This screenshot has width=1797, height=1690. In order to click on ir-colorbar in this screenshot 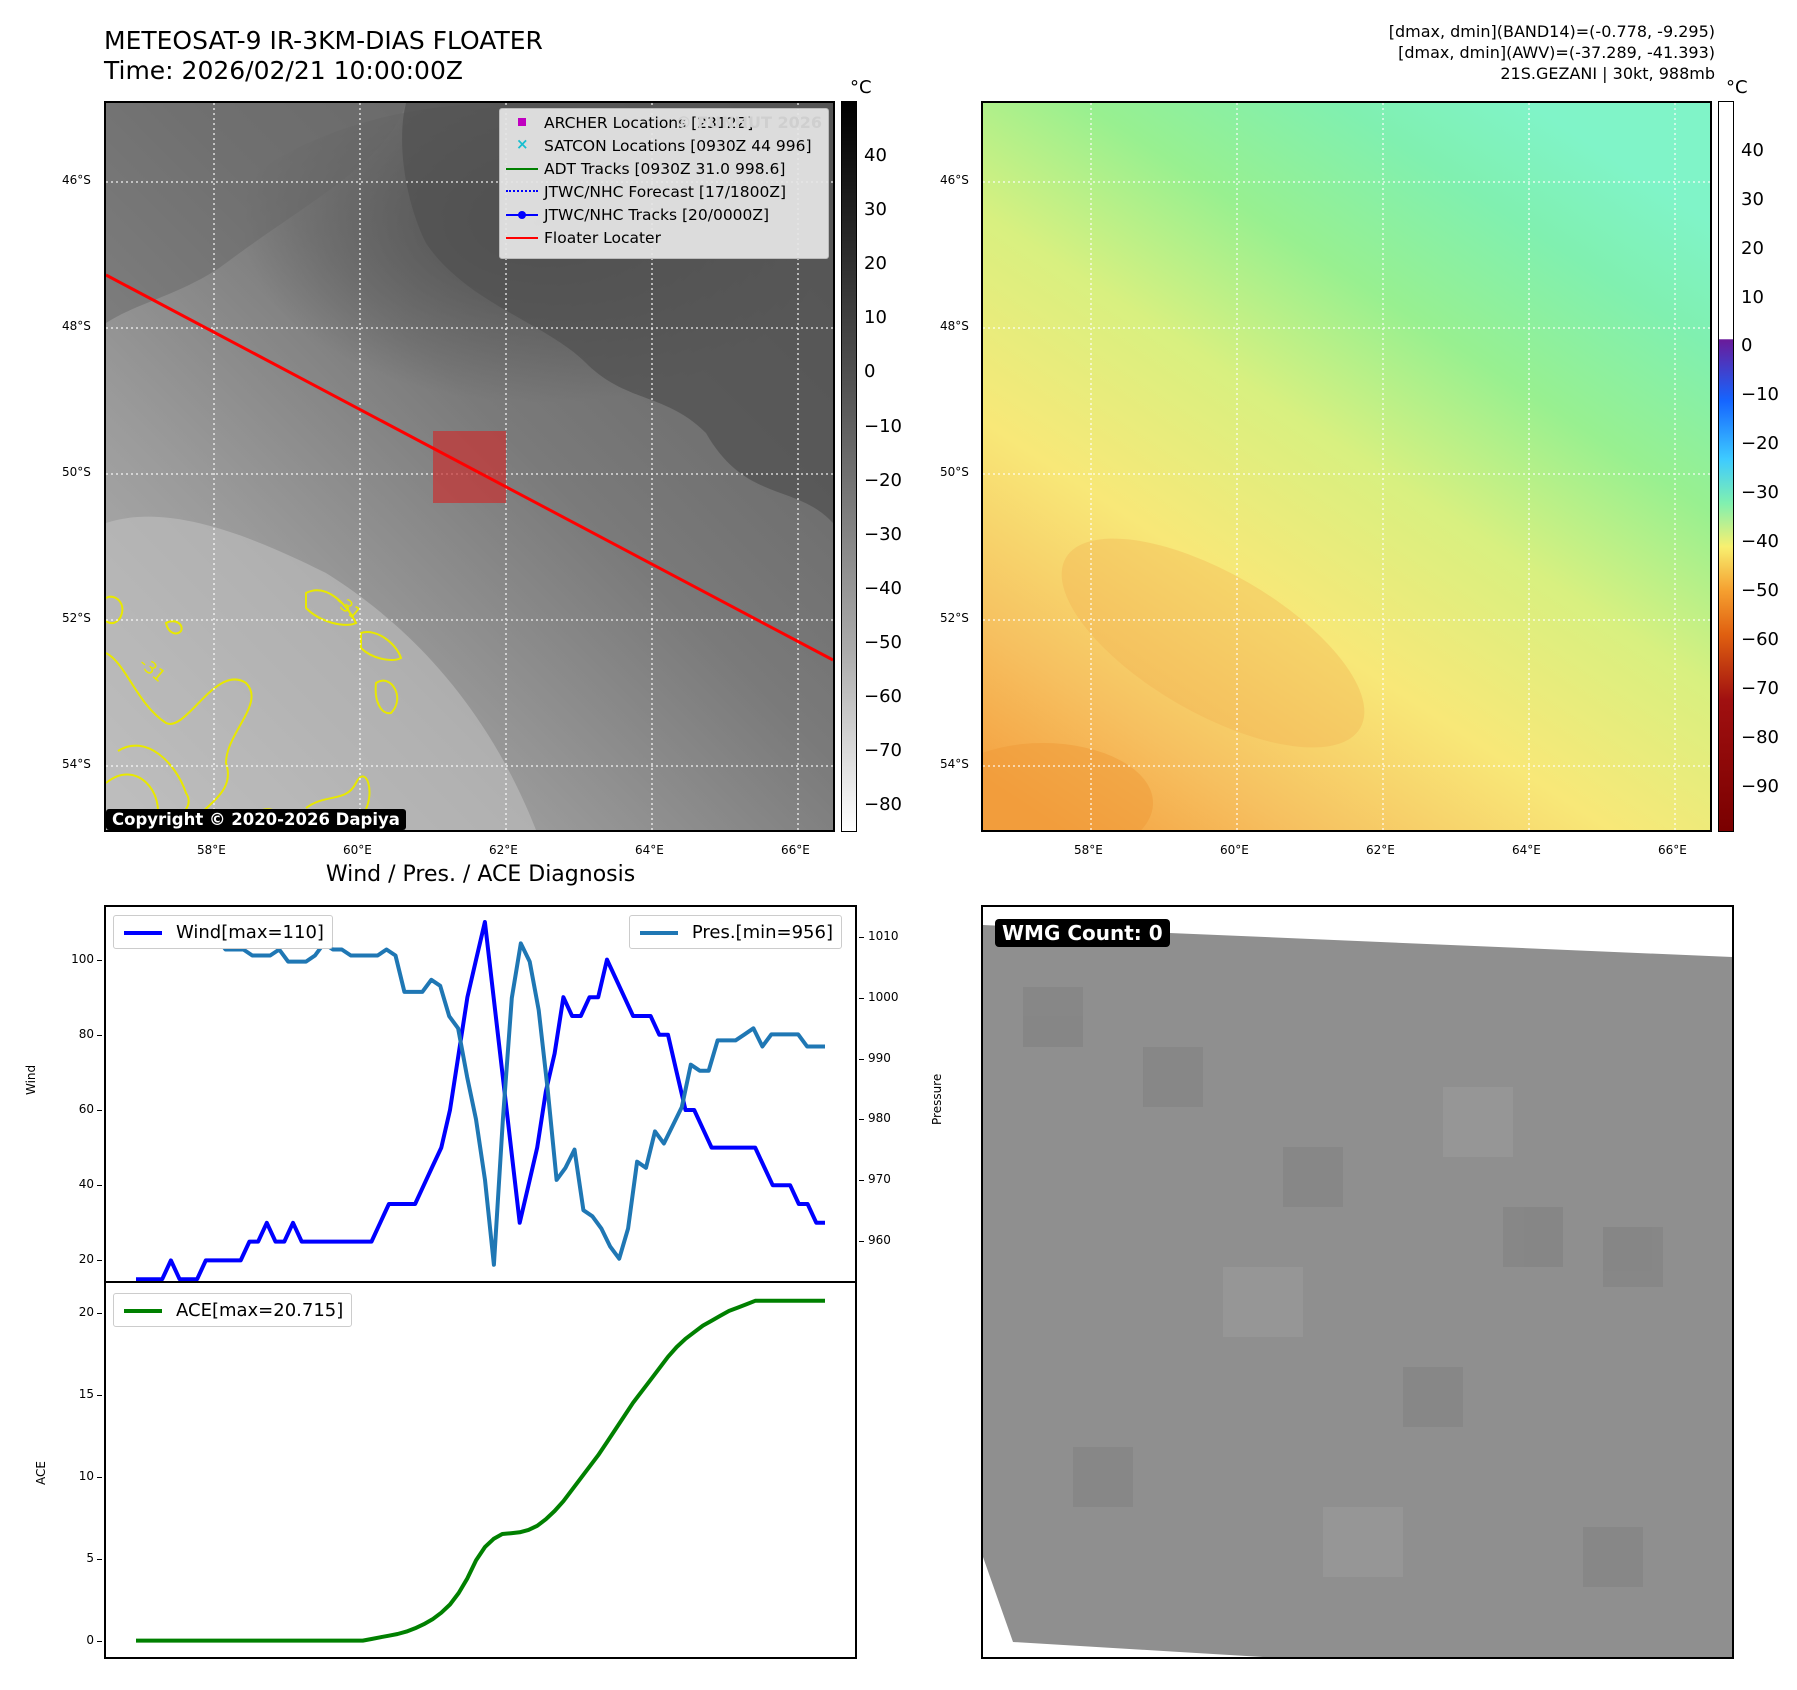, I will do `click(849, 466)`.